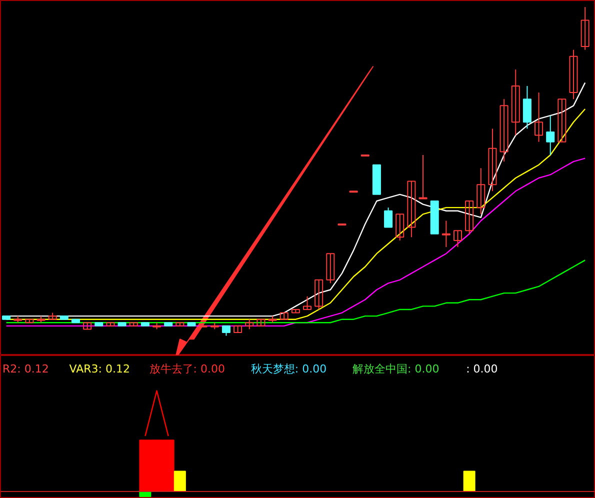 The width and height of the screenshot is (595, 498). I want to click on text: 解放全中国: 0.00, so click(396, 369).